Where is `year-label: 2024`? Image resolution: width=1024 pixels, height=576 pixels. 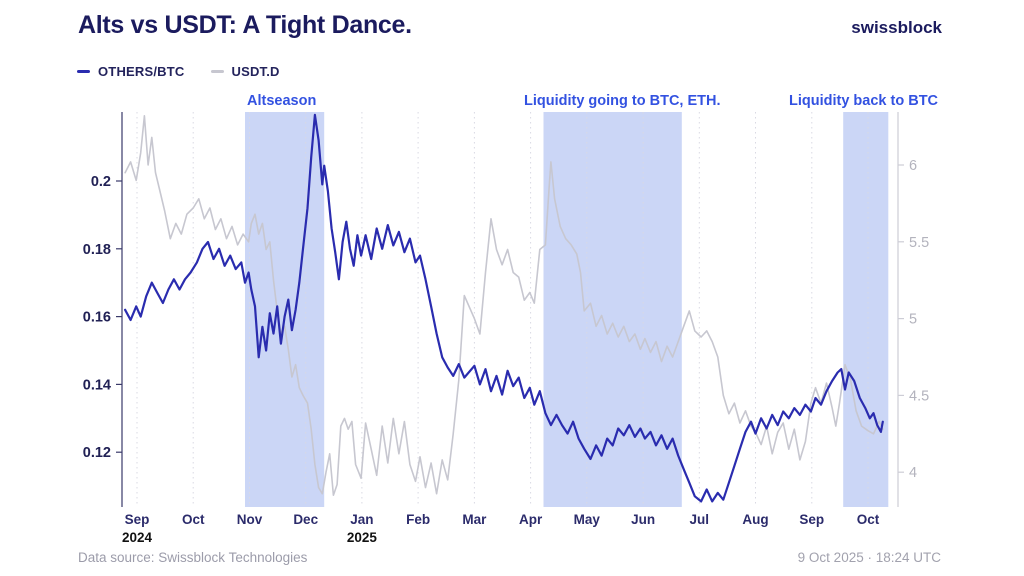
year-label: 2024 is located at coordinates (137, 537).